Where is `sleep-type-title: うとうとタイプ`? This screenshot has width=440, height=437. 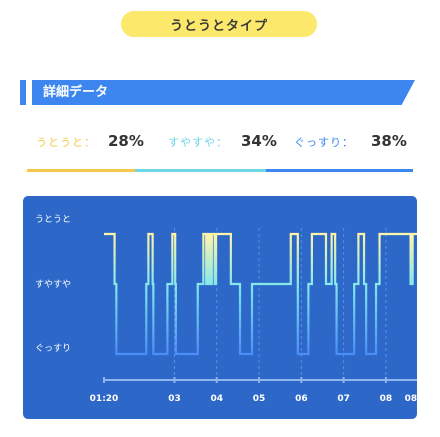
sleep-type-title: うとうとタイプ is located at coordinates (218, 26).